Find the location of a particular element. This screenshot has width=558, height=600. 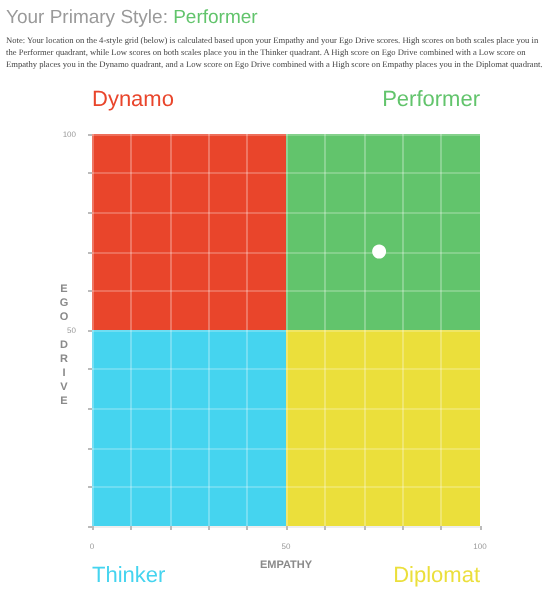

text: Performer is located at coordinates (431, 100).